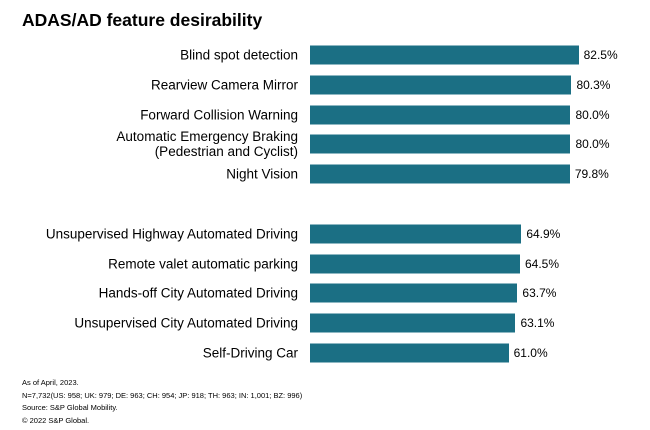  What do you see at coordinates (537, 323) in the screenshot?
I see `value-label: 63.1%` at bounding box center [537, 323].